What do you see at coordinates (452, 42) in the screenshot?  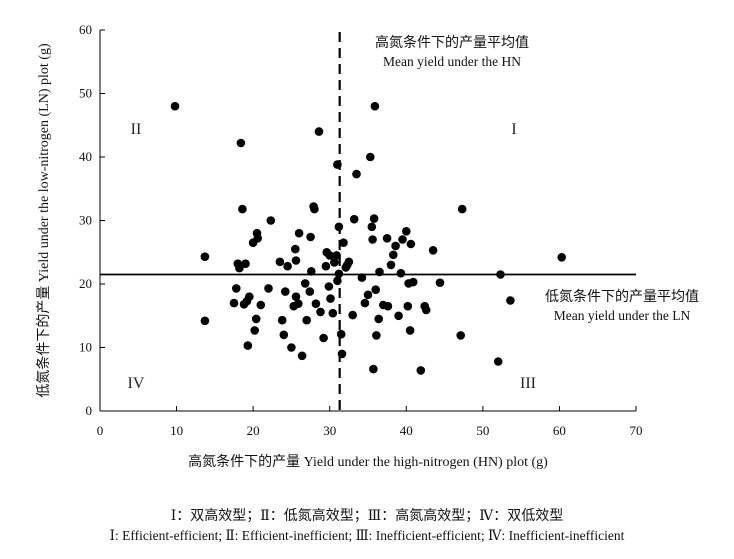 I see `hn-mean-label-cn: 高氮条件下的产量平均值` at bounding box center [452, 42].